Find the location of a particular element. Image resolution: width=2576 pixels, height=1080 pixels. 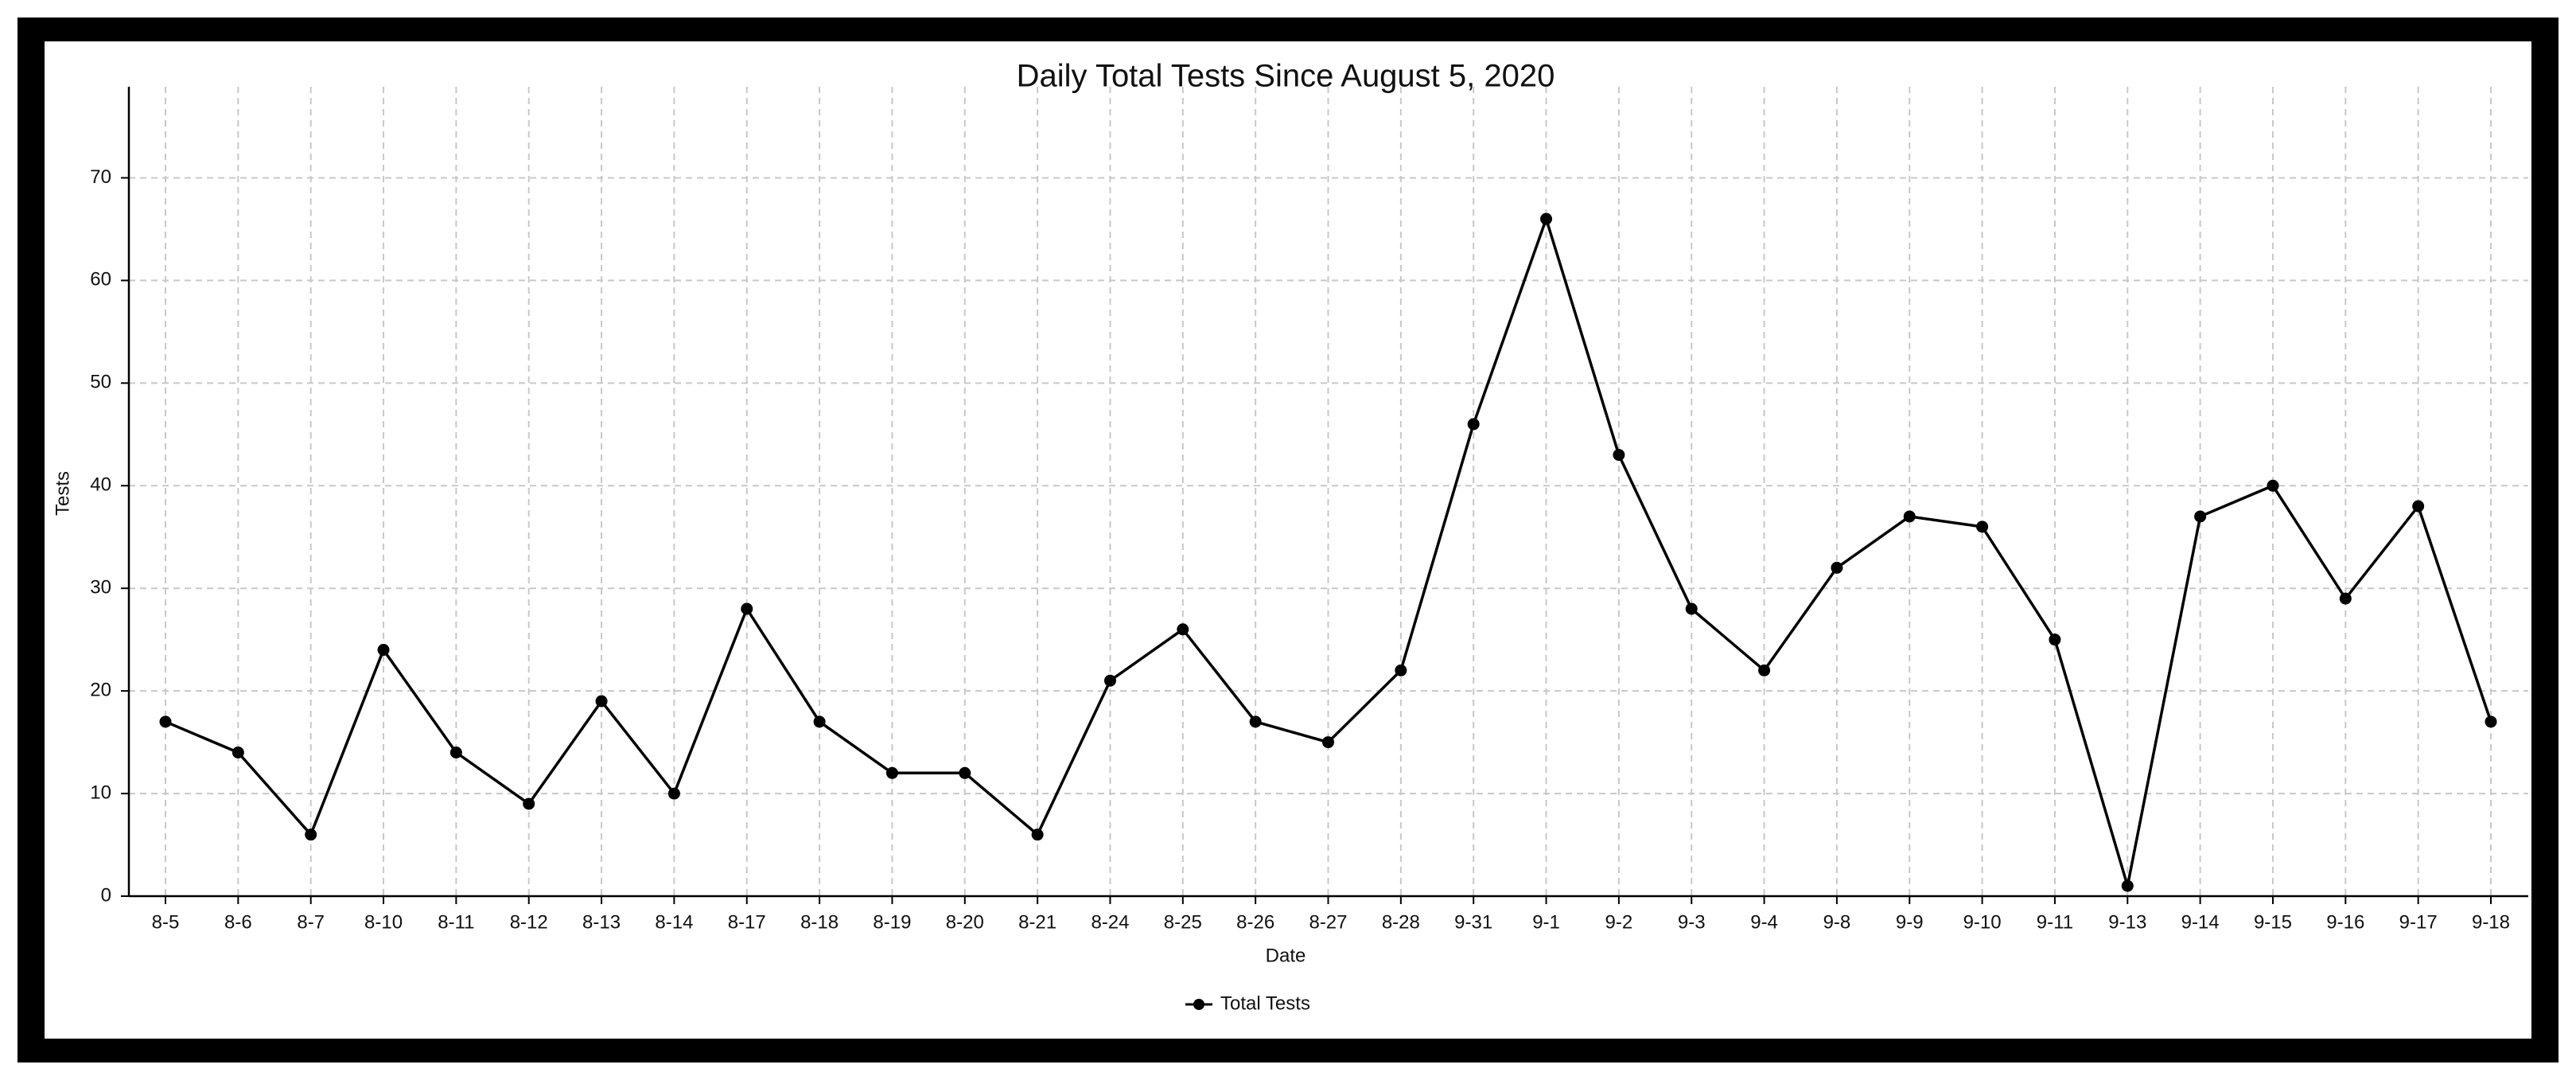

x-tick-label: 8-6 is located at coordinates (238, 922).